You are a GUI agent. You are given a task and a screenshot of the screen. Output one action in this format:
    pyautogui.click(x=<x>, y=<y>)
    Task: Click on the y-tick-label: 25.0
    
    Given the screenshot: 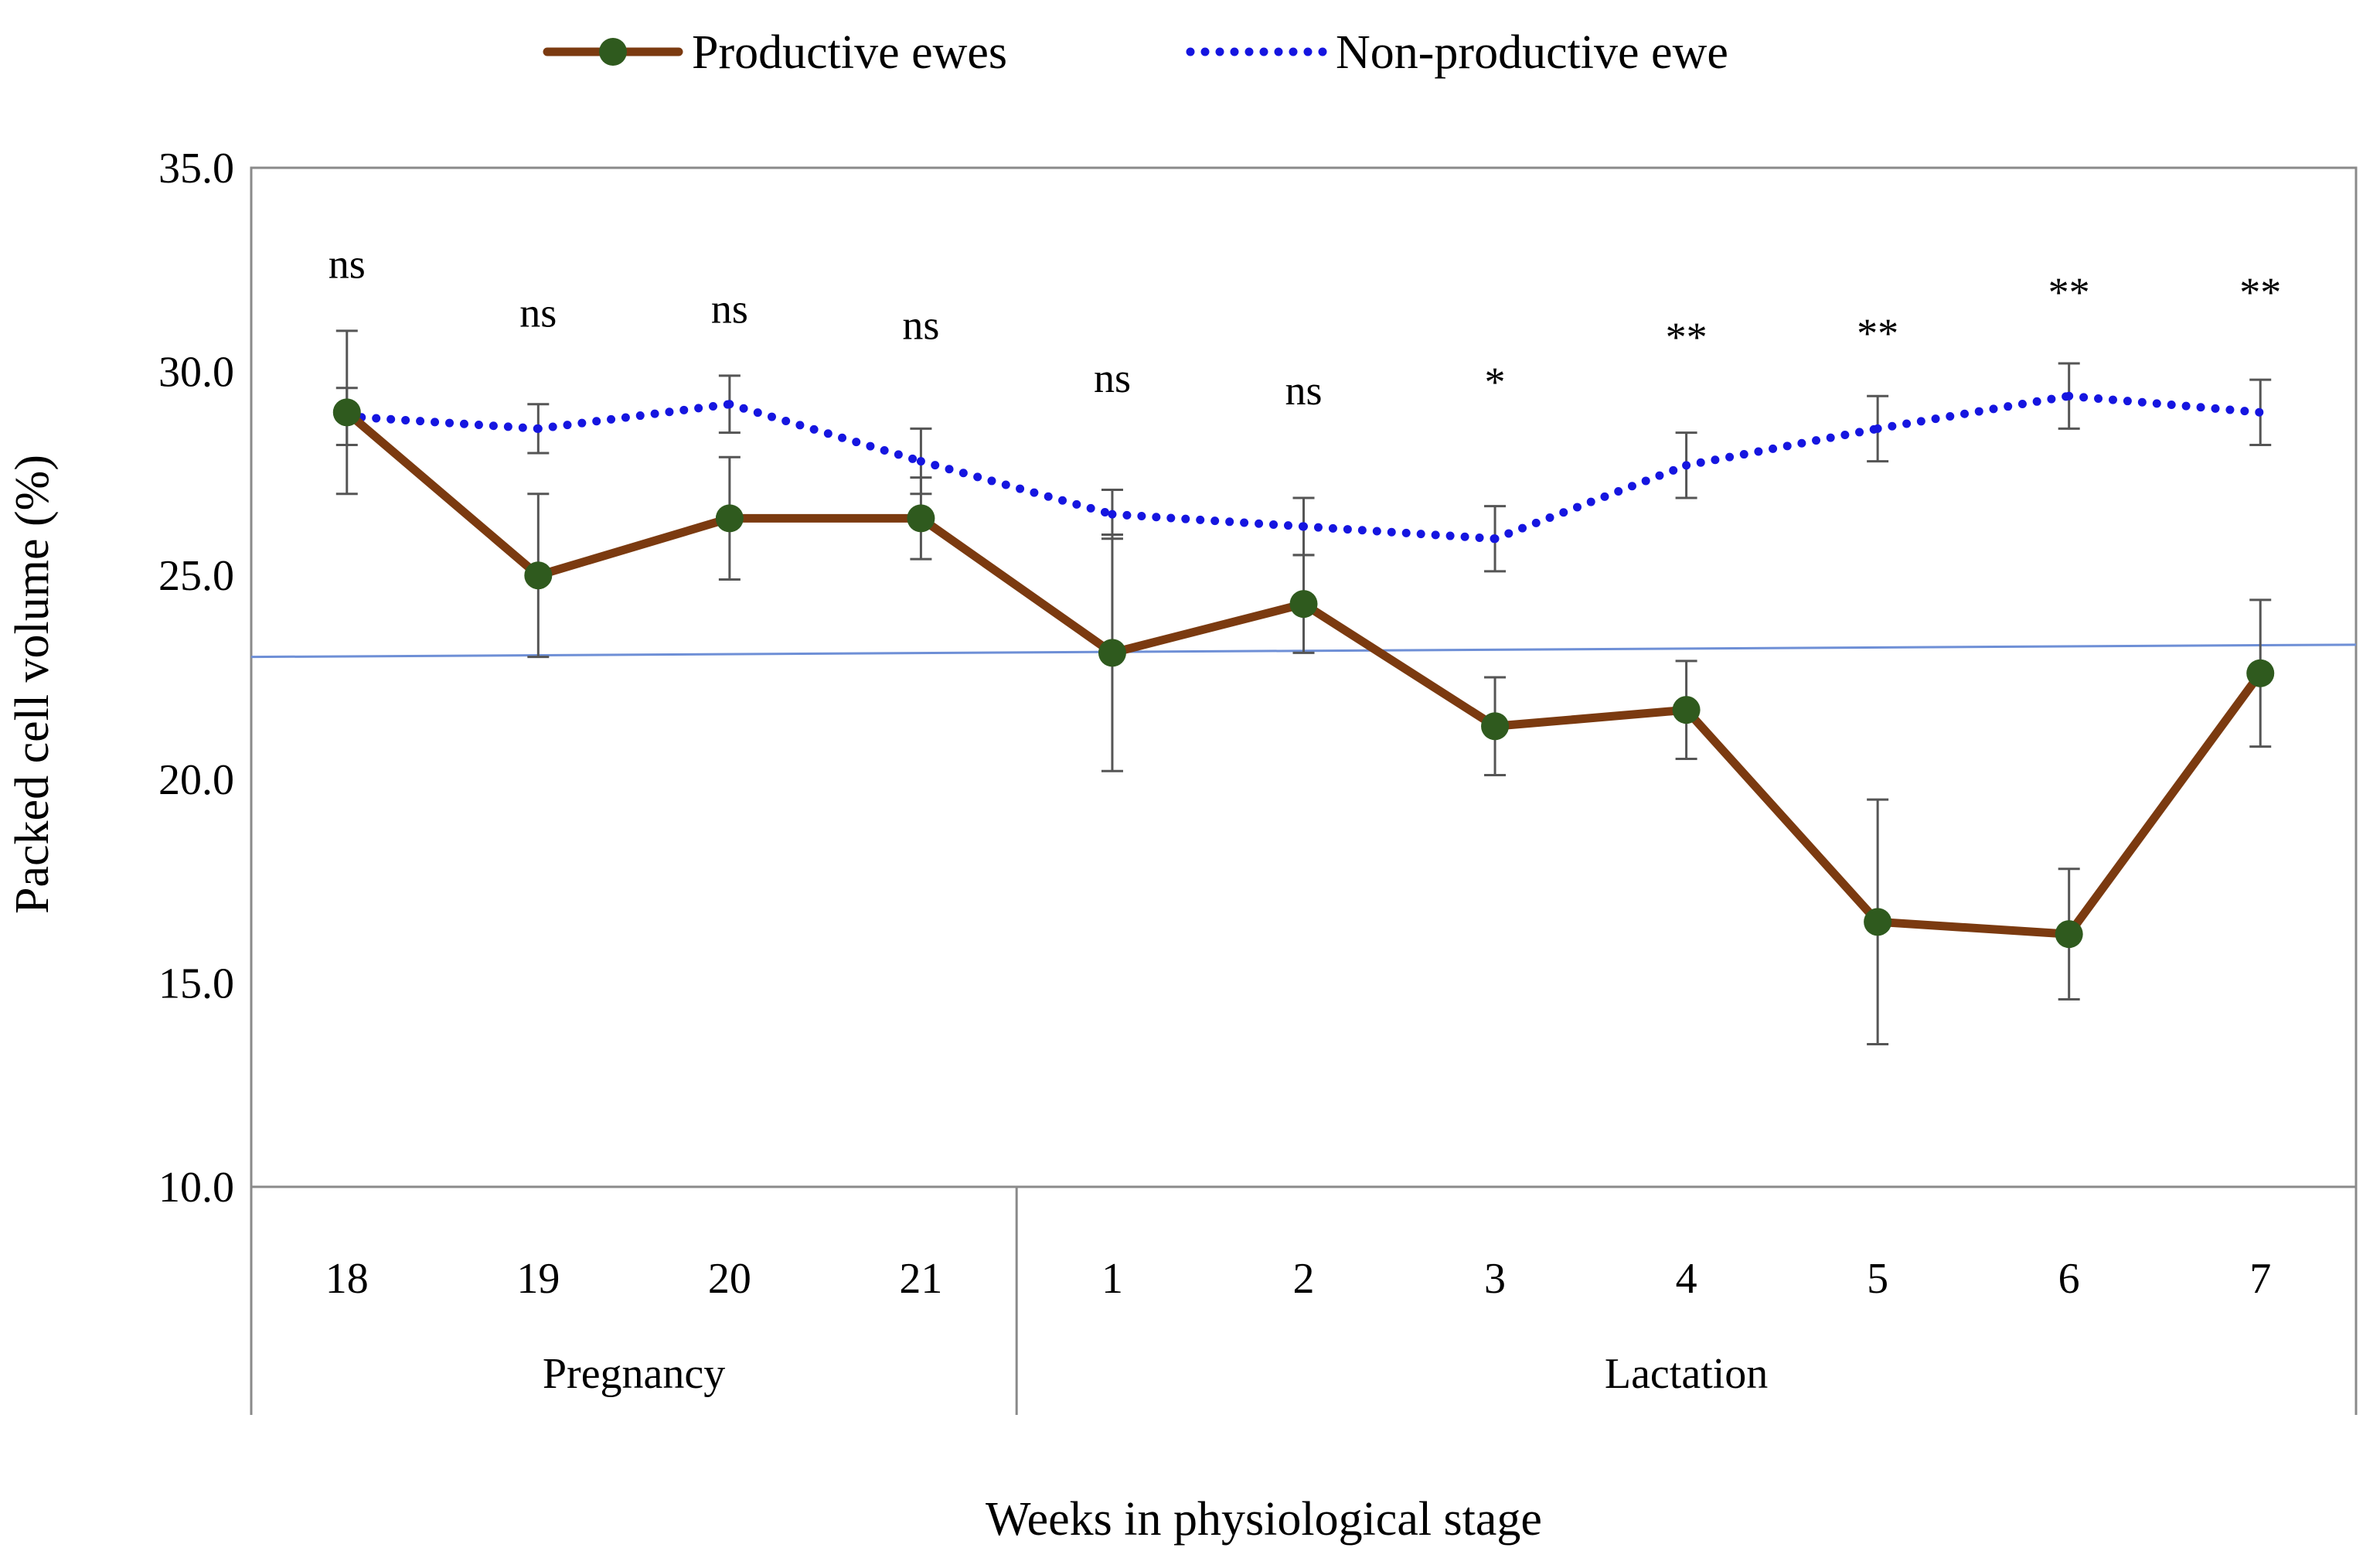 What is the action you would take?
    pyautogui.click(x=196, y=576)
    